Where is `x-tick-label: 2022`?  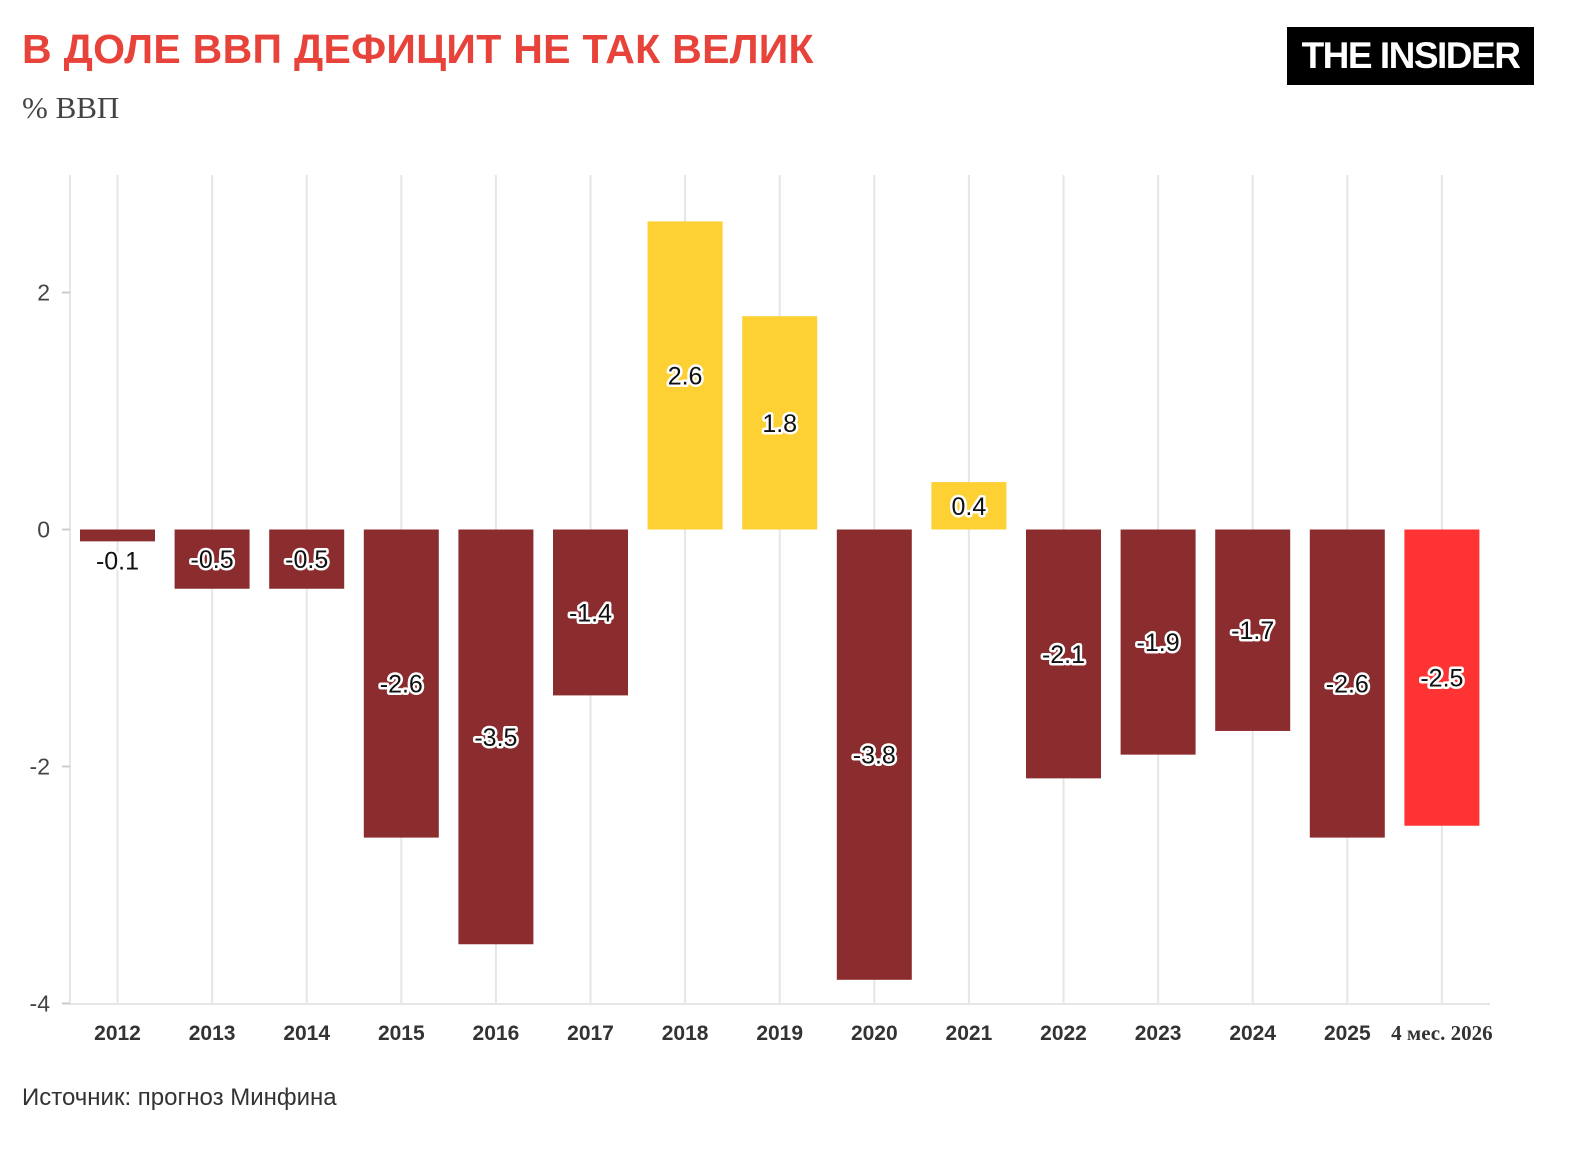
x-tick-label: 2022 is located at coordinates (1063, 1033).